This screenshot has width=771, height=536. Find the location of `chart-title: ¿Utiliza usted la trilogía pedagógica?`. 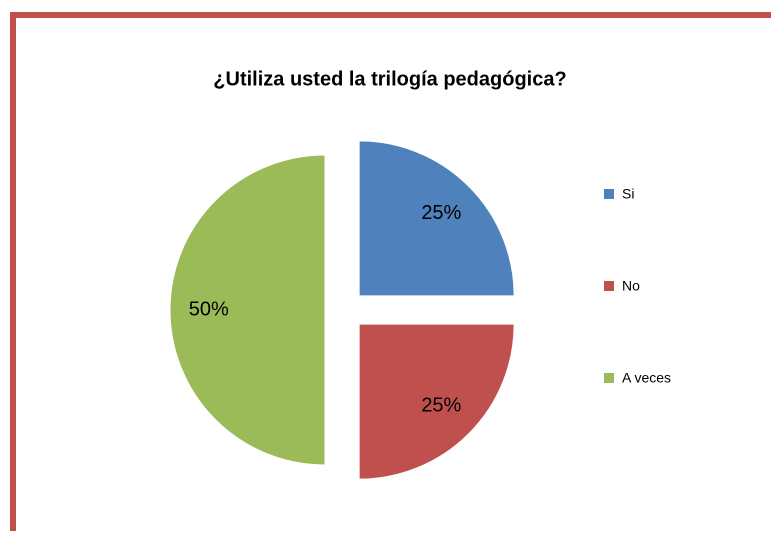

chart-title: ¿Utiliza usted la trilogía pedagógica? is located at coordinates (389, 79).